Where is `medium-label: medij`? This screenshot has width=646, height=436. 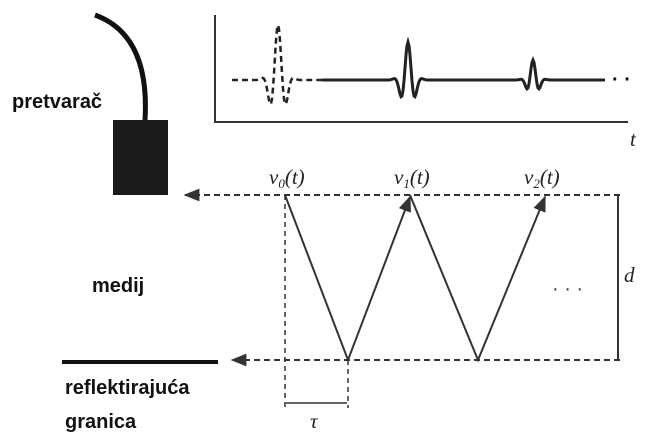 medium-label: medij is located at coordinates (118, 286).